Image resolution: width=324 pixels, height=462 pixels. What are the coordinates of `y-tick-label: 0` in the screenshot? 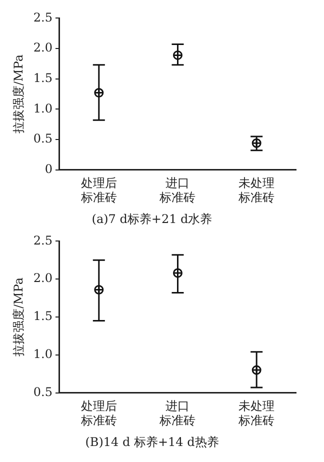 It's located at (48, 169).